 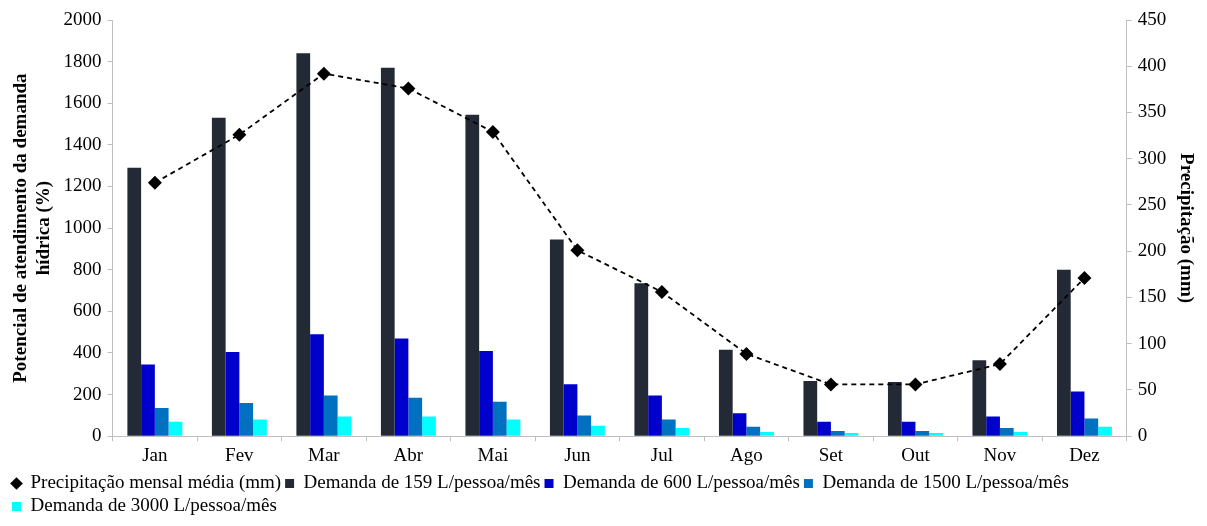 What do you see at coordinates (82, 60) in the screenshot?
I see `y-tick-label: 1800` at bounding box center [82, 60].